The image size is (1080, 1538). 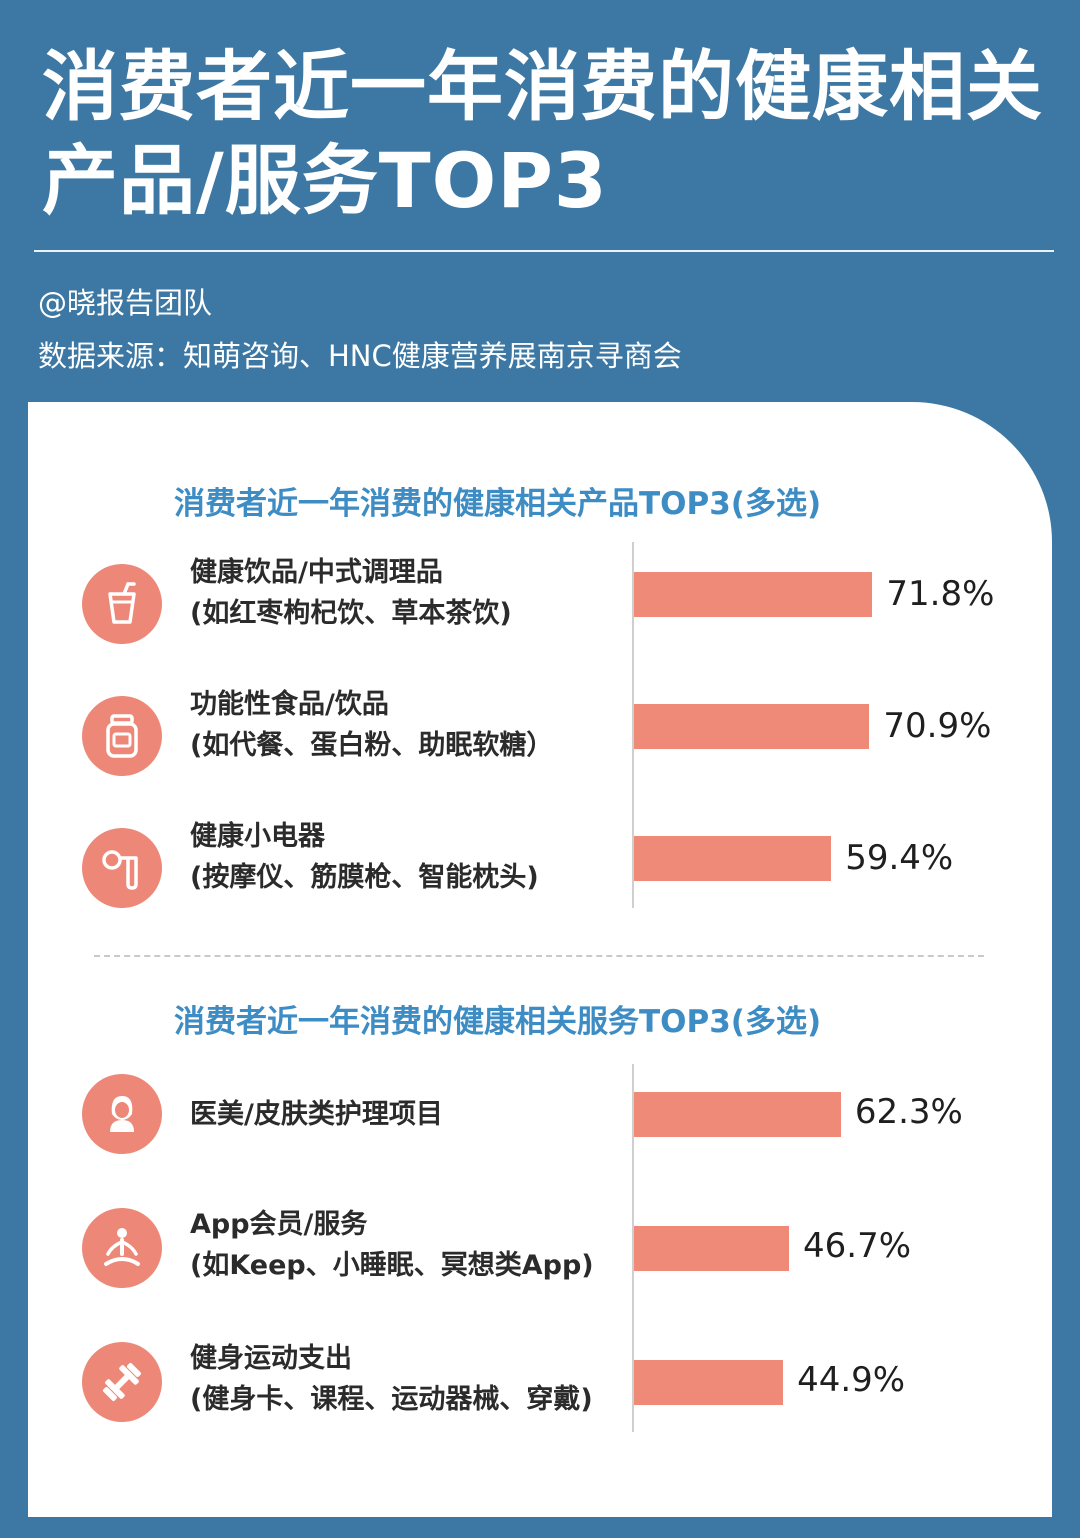 What do you see at coordinates (633, 725) in the screenshot?
I see `products-axis` at bounding box center [633, 725].